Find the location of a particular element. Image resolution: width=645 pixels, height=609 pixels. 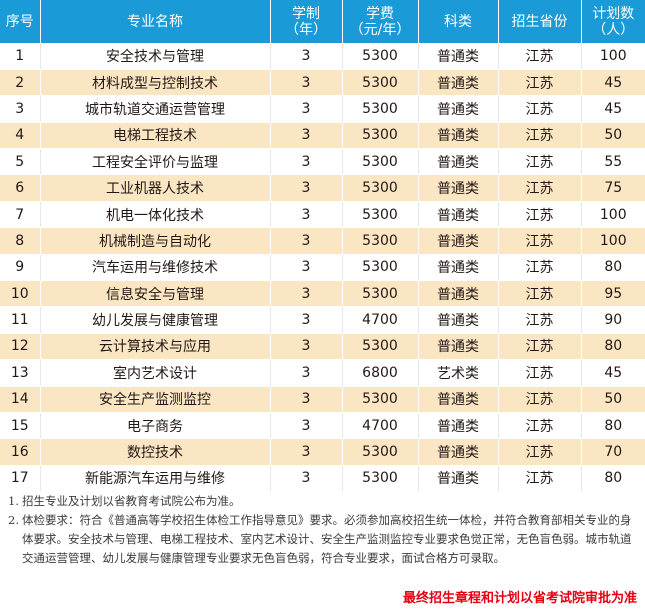

cell-quota: 75 is located at coordinates (613, 188).